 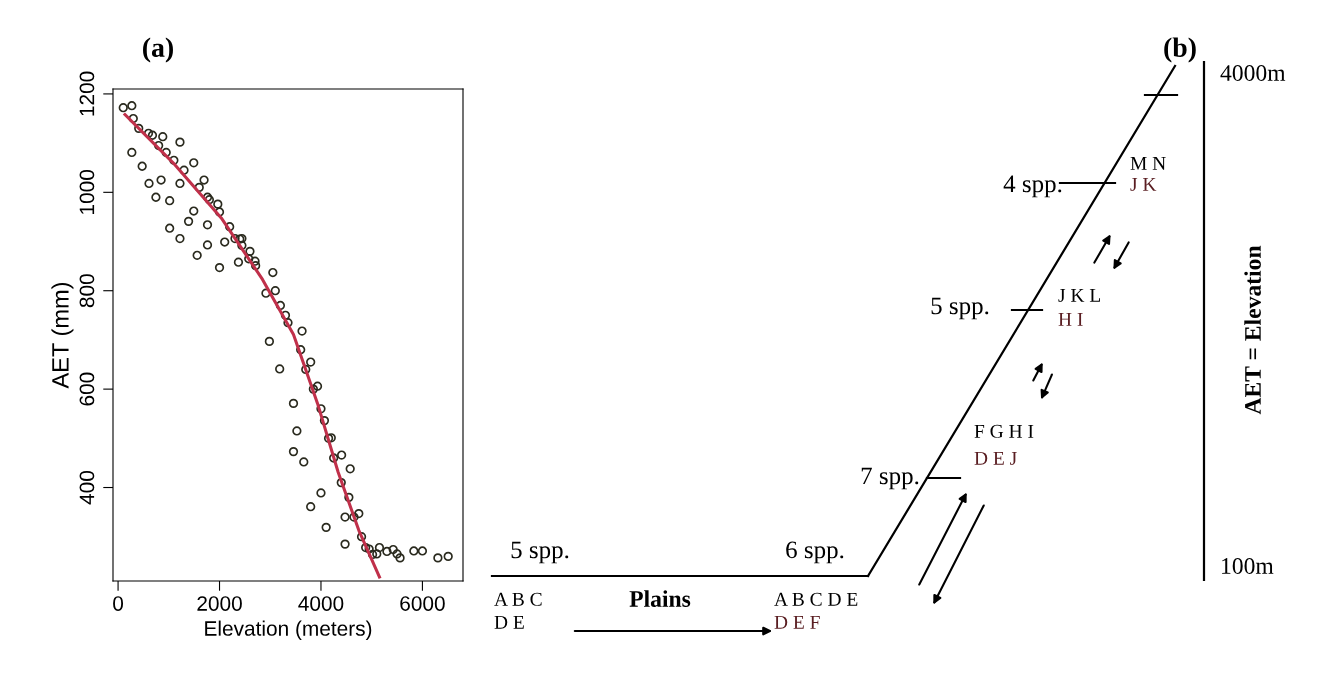 What do you see at coordinates (815, 552) in the screenshot?
I see `text: 6 spp.` at bounding box center [815, 552].